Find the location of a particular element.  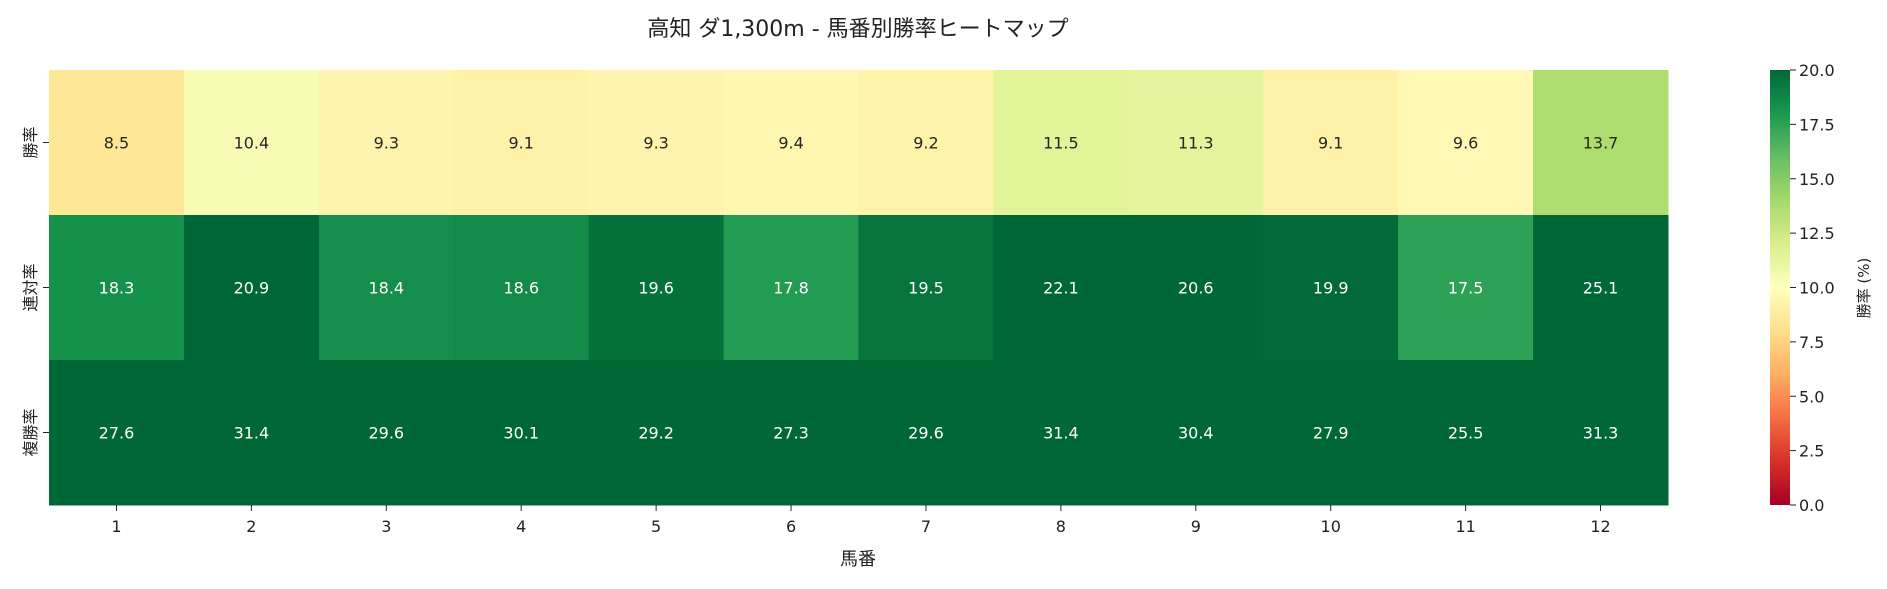

cell-value-label: 9.6 is located at coordinates (1465, 143).